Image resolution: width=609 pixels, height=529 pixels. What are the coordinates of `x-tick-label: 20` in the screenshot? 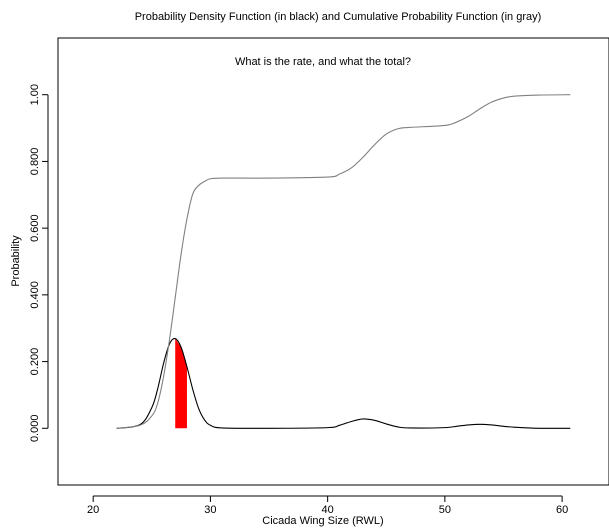 It's located at (93, 510).